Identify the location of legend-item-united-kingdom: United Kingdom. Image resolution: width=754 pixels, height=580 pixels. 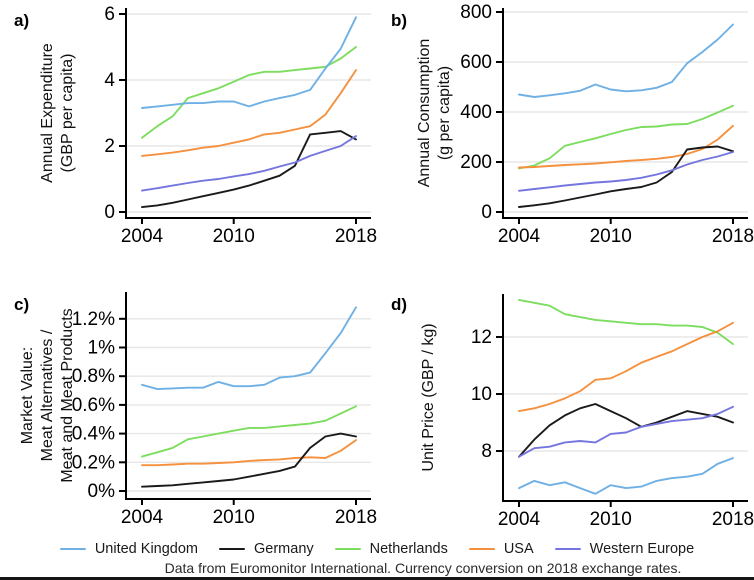
(128, 548).